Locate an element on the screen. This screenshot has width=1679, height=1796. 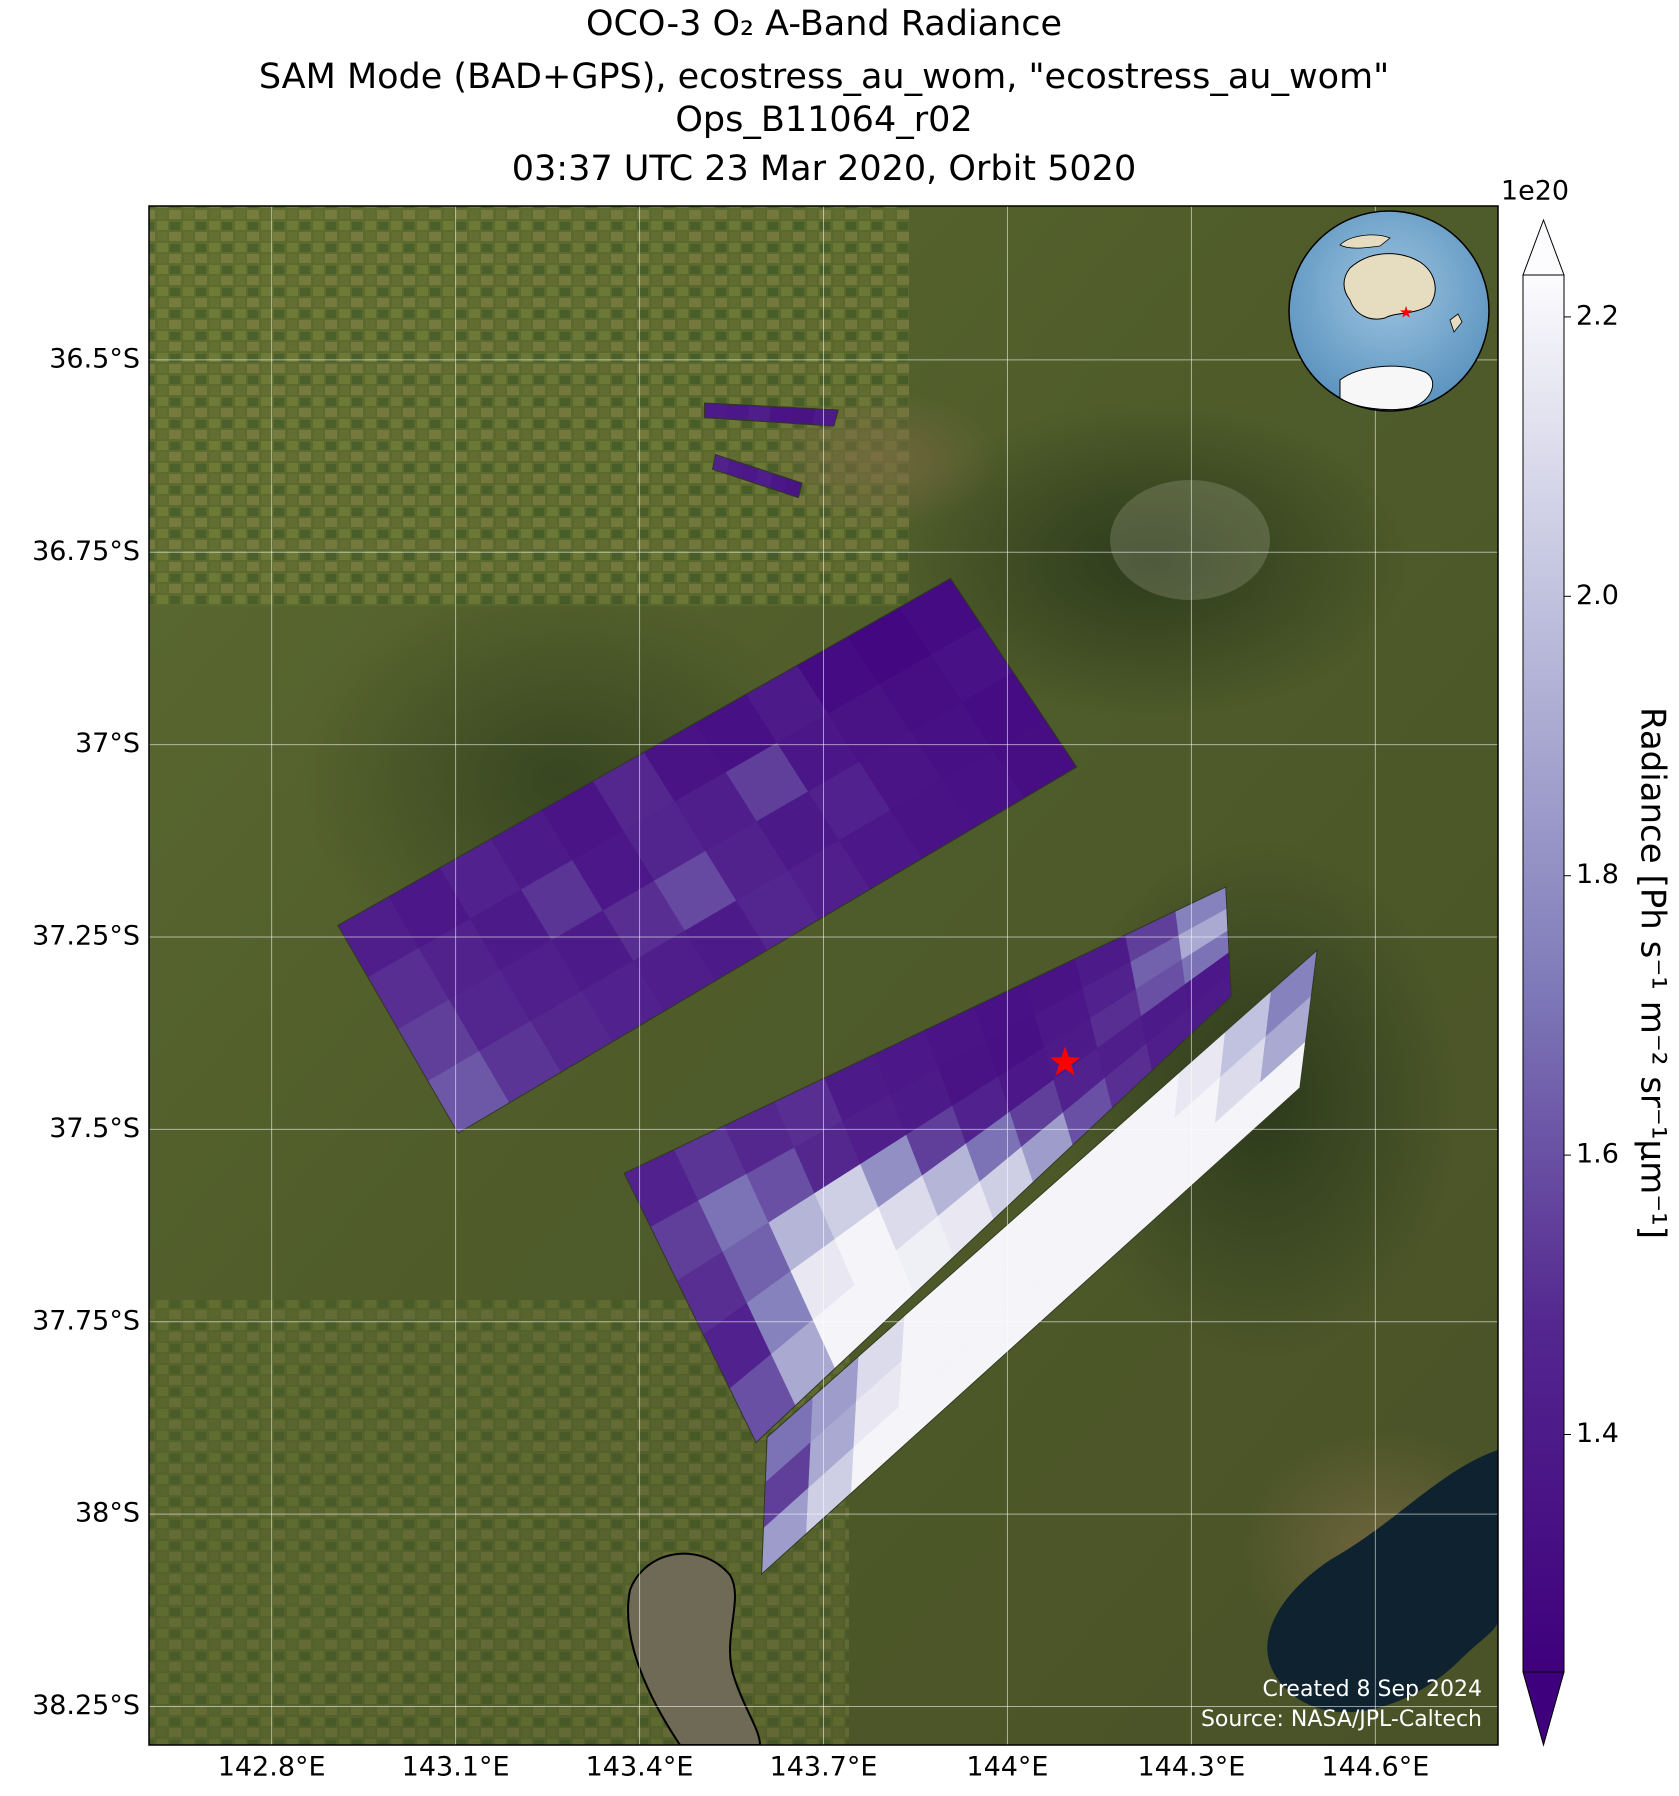
x-tick-label: 142.8°E is located at coordinates (272, 1767).